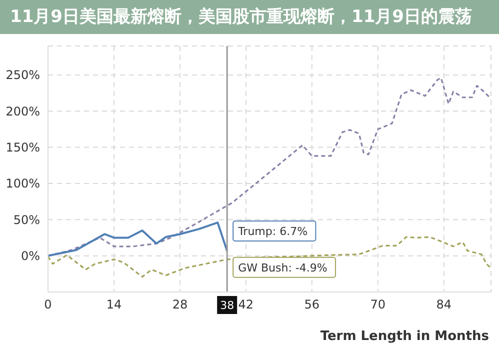 This screenshot has width=499, height=347. Describe the element at coordinates (378, 305) in the screenshot. I see `x-tick-label: 70` at that location.